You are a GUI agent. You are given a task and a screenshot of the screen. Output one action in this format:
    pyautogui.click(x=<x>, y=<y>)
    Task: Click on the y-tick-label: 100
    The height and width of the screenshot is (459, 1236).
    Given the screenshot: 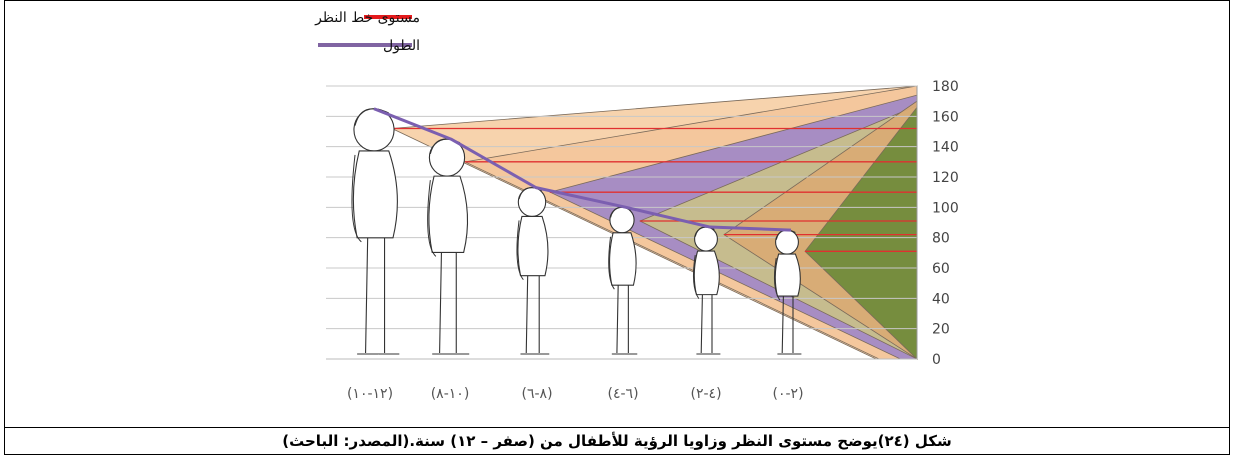 What is the action you would take?
    pyautogui.click(x=945, y=208)
    